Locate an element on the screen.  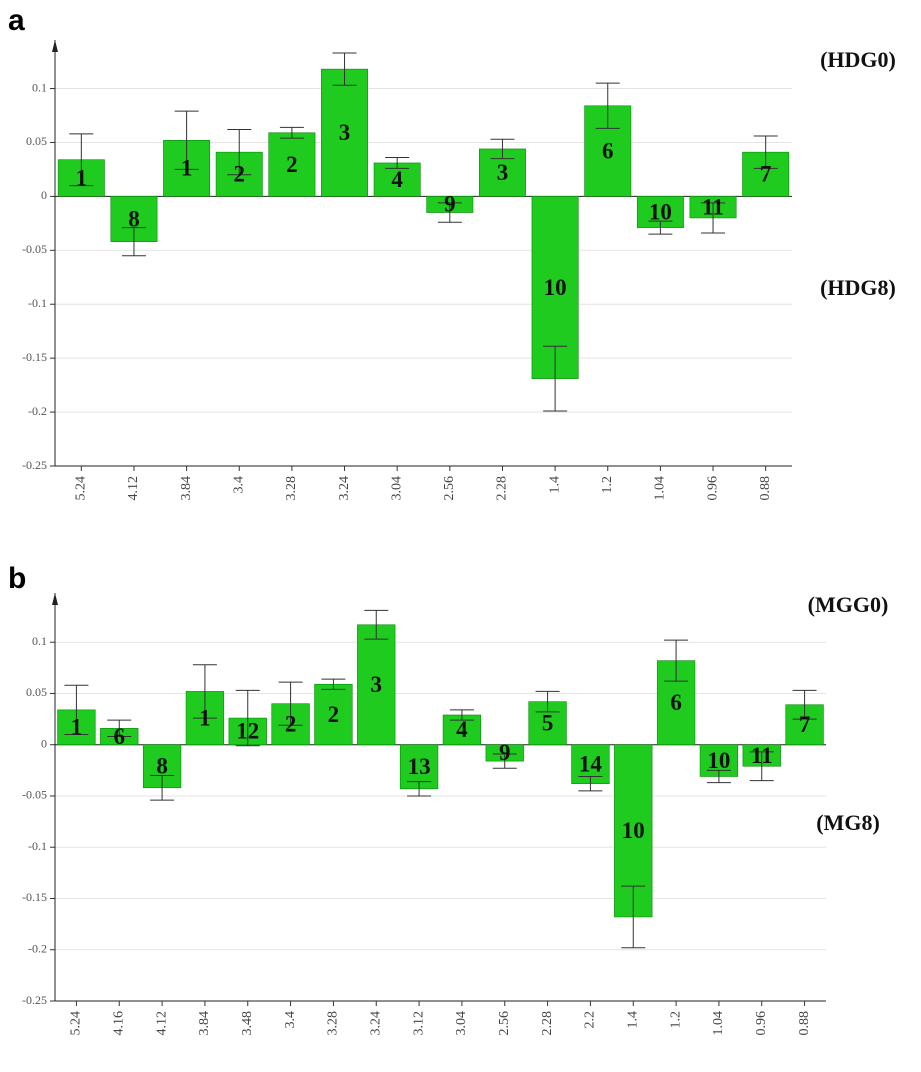
series-label: (MGG0) is located at coordinates (848, 604).